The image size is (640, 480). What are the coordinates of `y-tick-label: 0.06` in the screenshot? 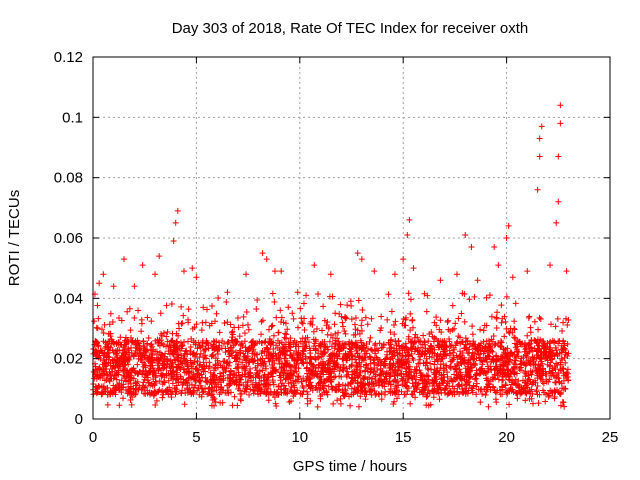 It's located at (68, 238).